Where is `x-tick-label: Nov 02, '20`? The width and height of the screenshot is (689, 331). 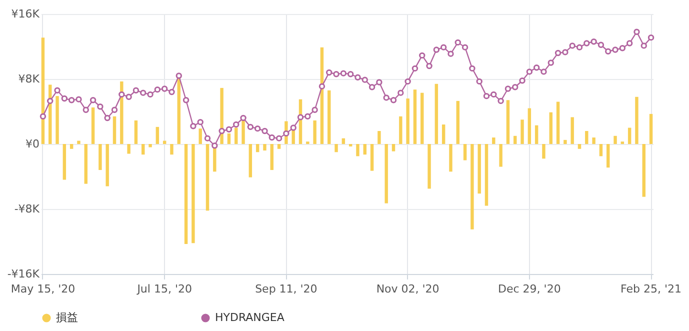
x-tick-label: Nov 02, '20 is located at coordinates (408, 289).